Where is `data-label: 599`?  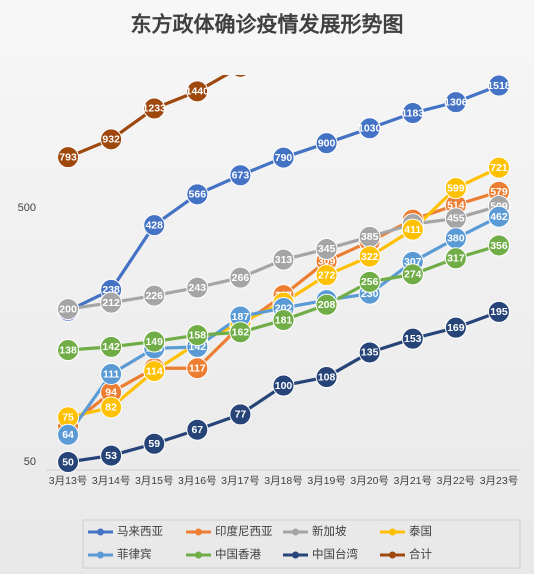 data-label: 599 is located at coordinates (456, 188).